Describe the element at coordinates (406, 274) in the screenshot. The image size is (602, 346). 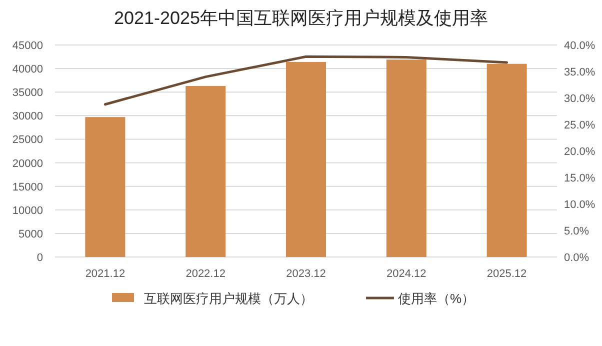
I see `x-tick-label: 2024.12` at that location.